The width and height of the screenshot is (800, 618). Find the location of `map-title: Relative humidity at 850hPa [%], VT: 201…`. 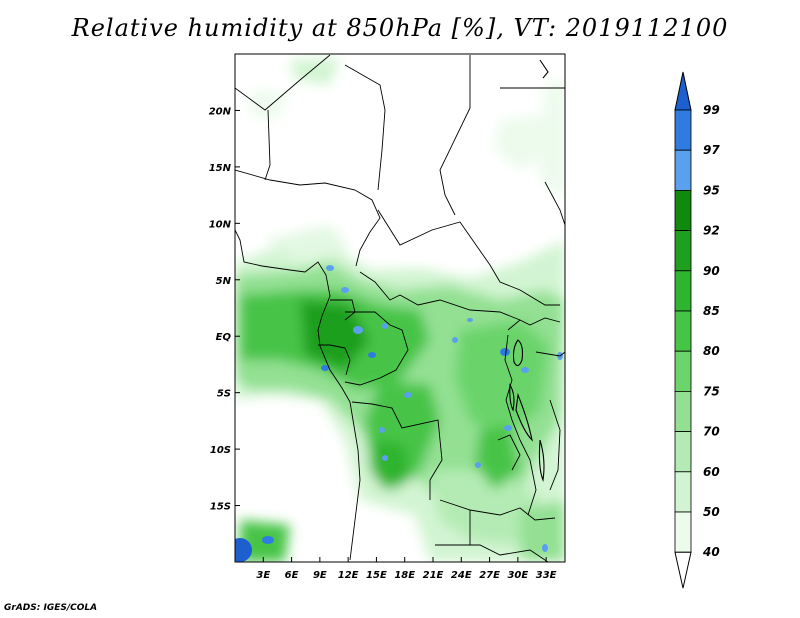

map-title: Relative humidity at 850hPa [%], VT: 201… is located at coordinates (400, 28).